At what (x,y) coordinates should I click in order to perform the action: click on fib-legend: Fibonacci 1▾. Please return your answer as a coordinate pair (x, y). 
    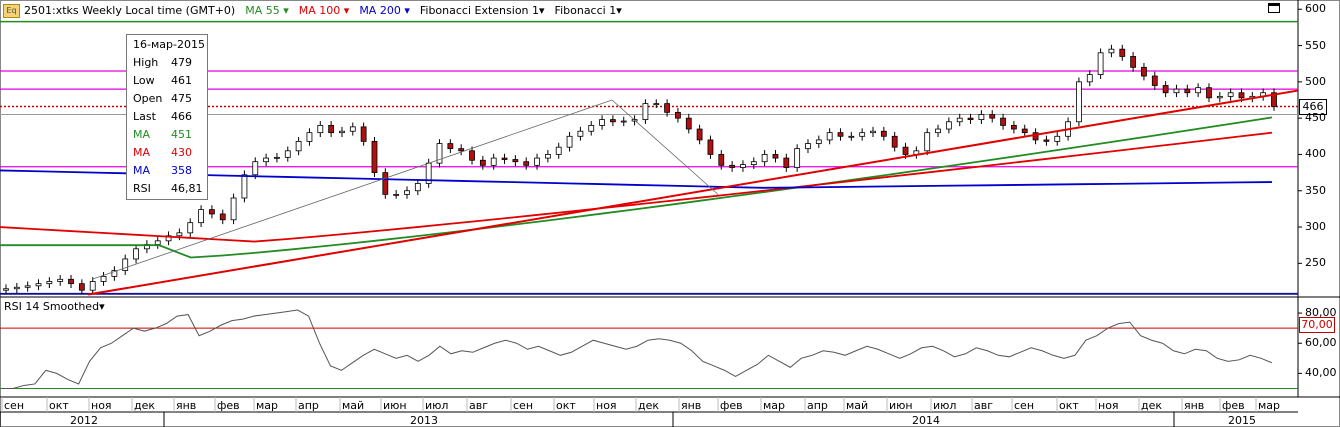
    Looking at the image, I should click on (588, 10).